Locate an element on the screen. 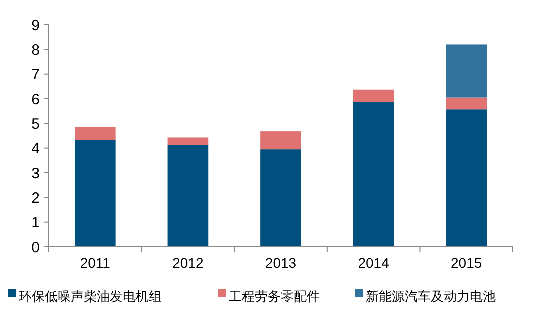 This screenshot has height=326, width=541. y-tick-label: 2 is located at coordinates (36, 198).